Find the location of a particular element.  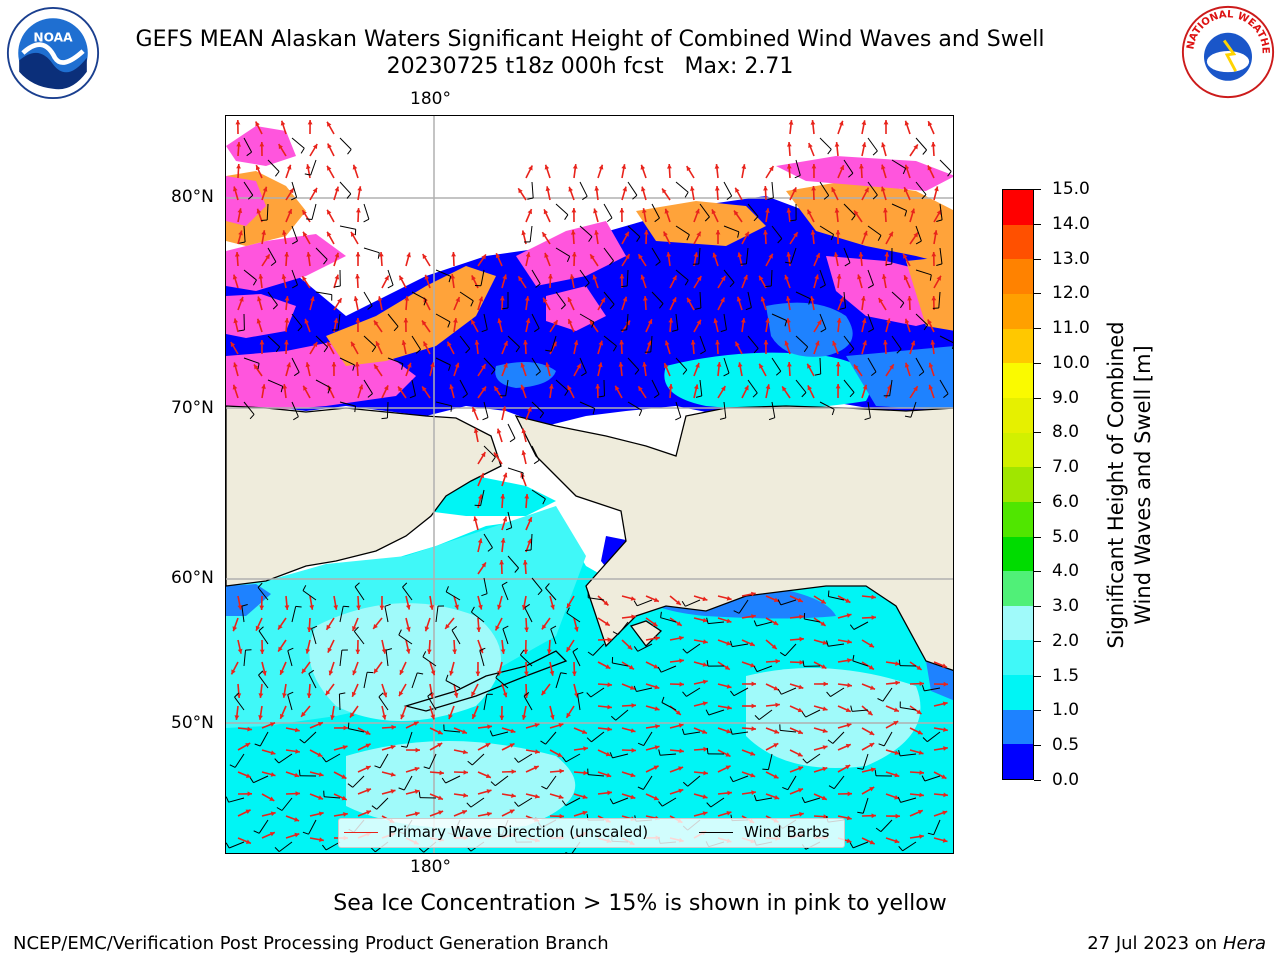

footer-date: 27 Jul 2023 on Hera is located at coordinates (1176, 943).